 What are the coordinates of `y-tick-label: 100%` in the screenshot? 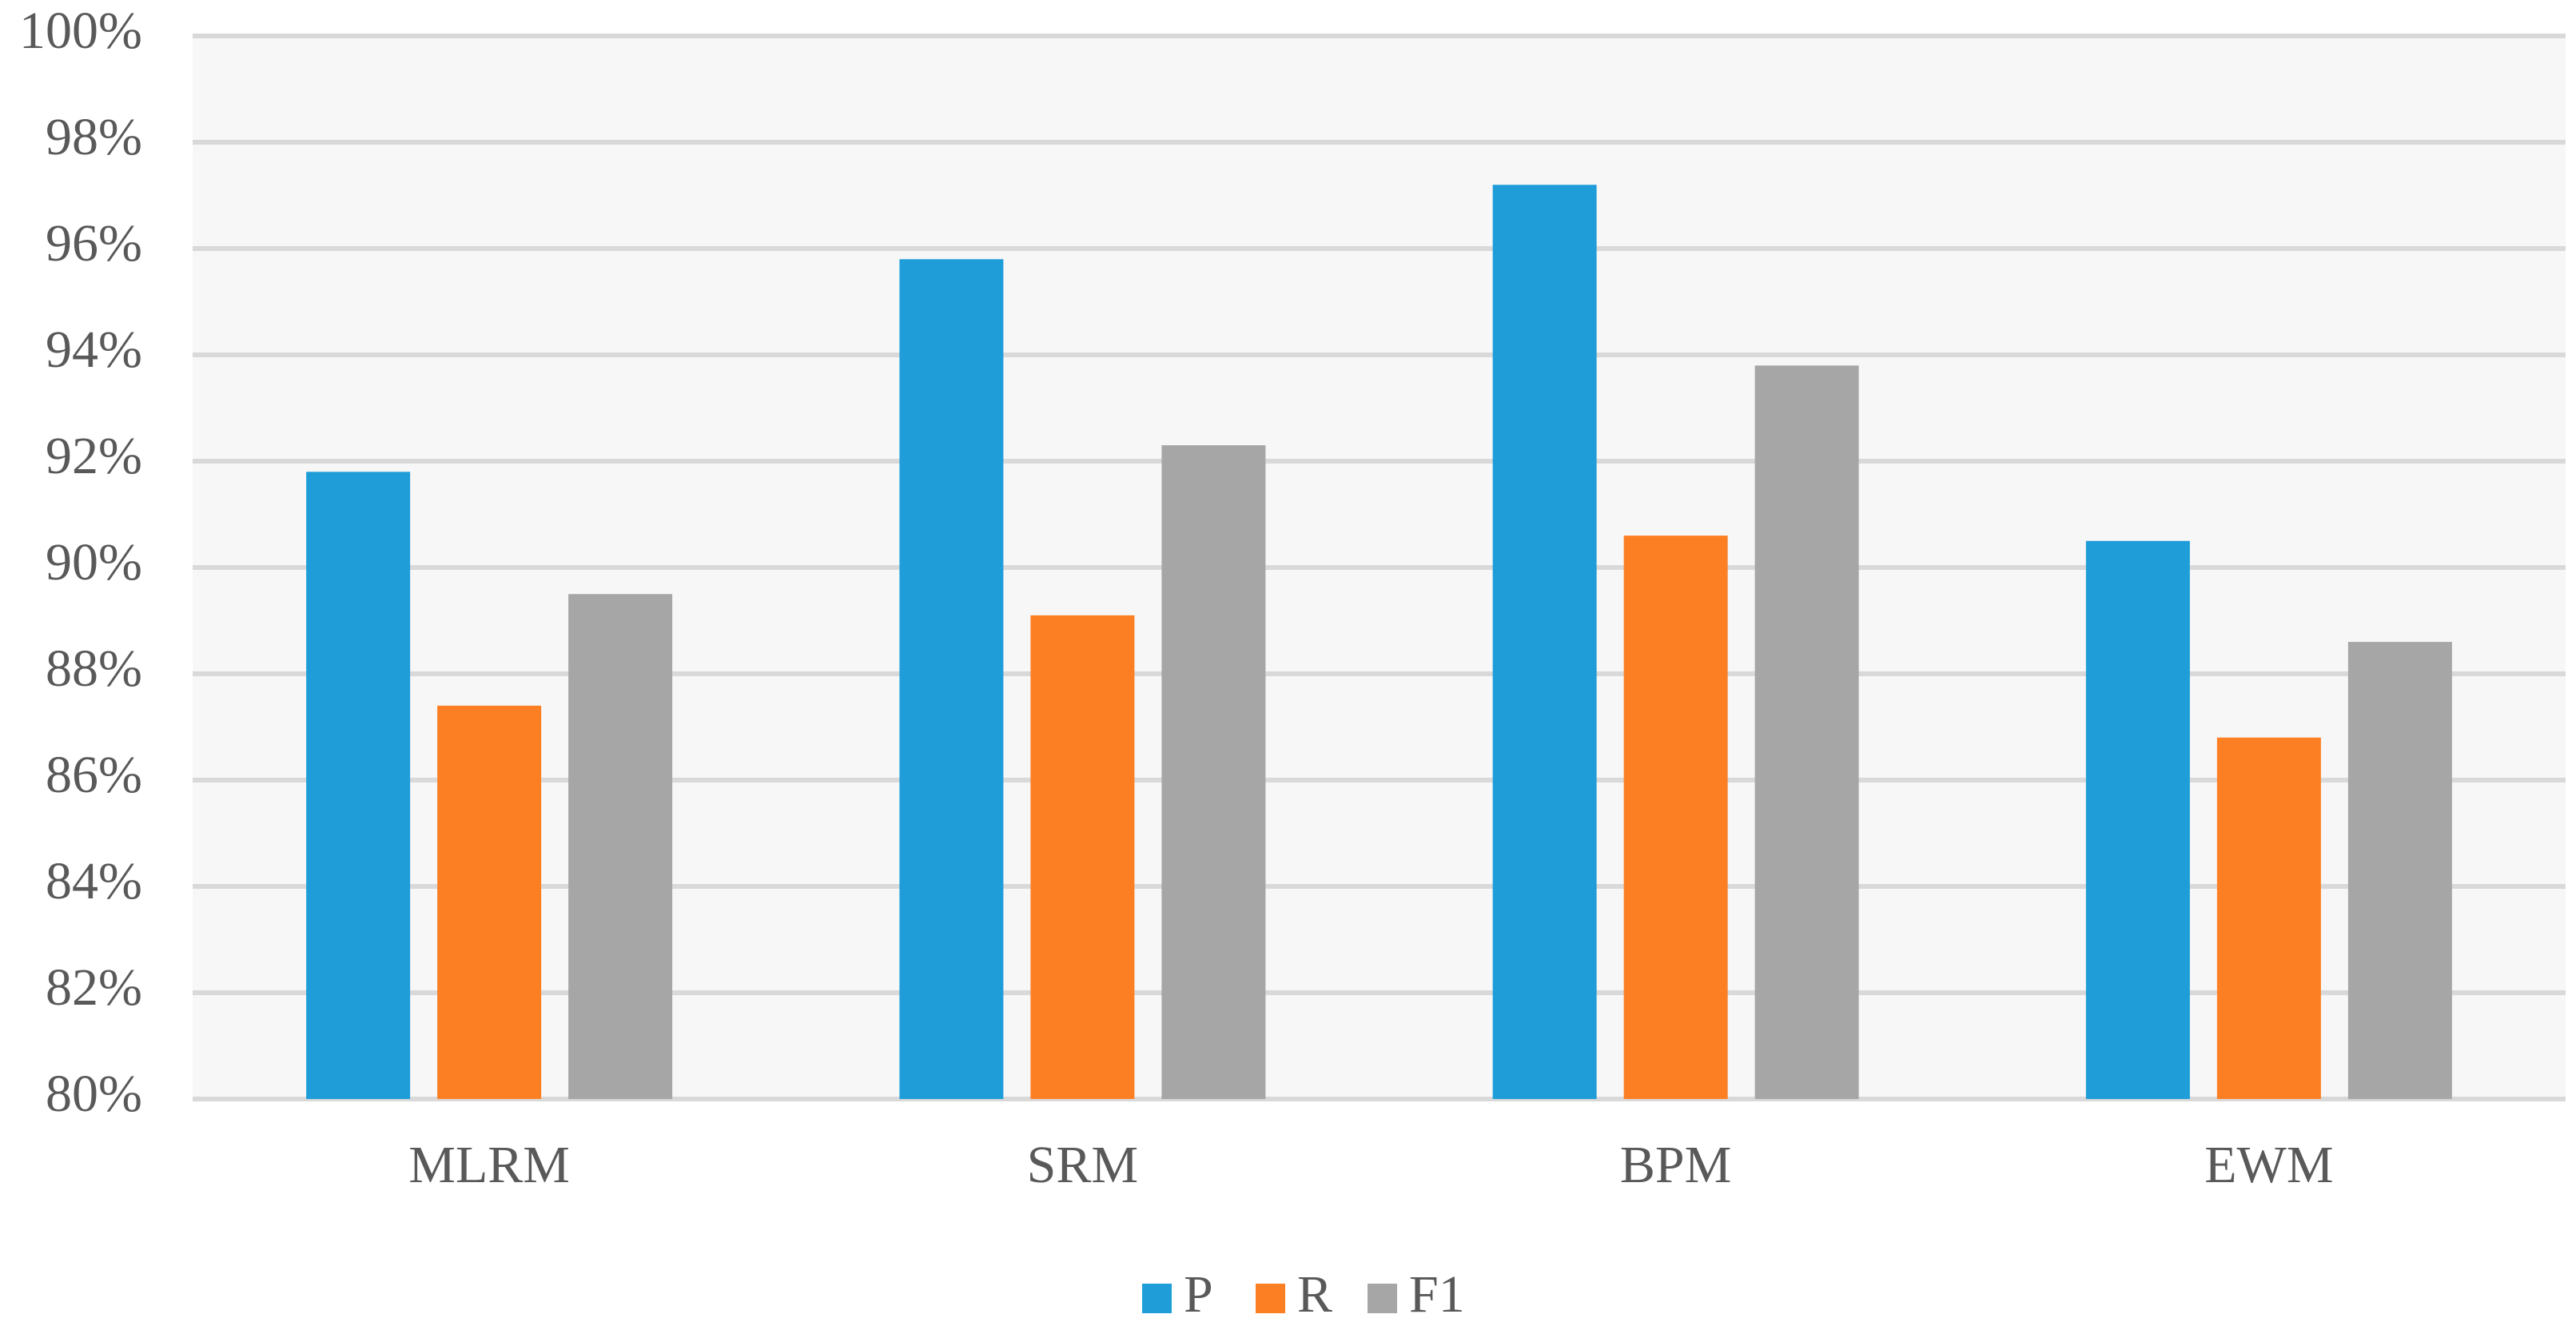 It's located at (80, 31).